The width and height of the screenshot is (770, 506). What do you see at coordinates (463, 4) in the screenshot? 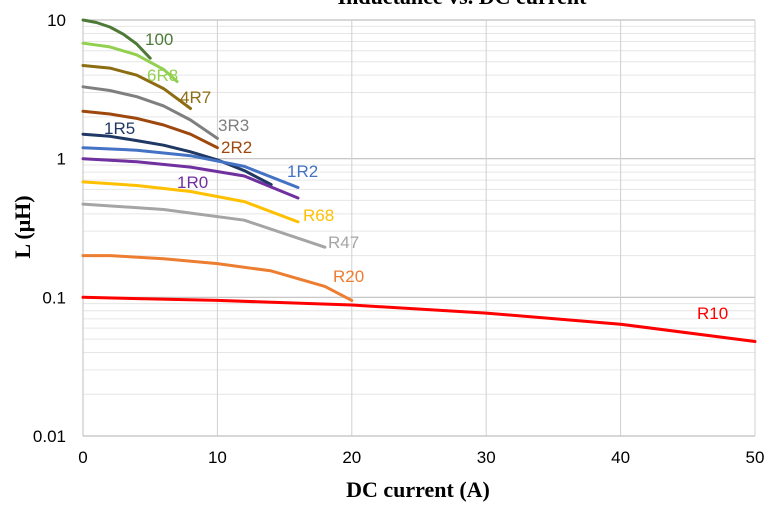
I see `chart-title: Inductance vs. DC current` at bounding box center [463, 4].